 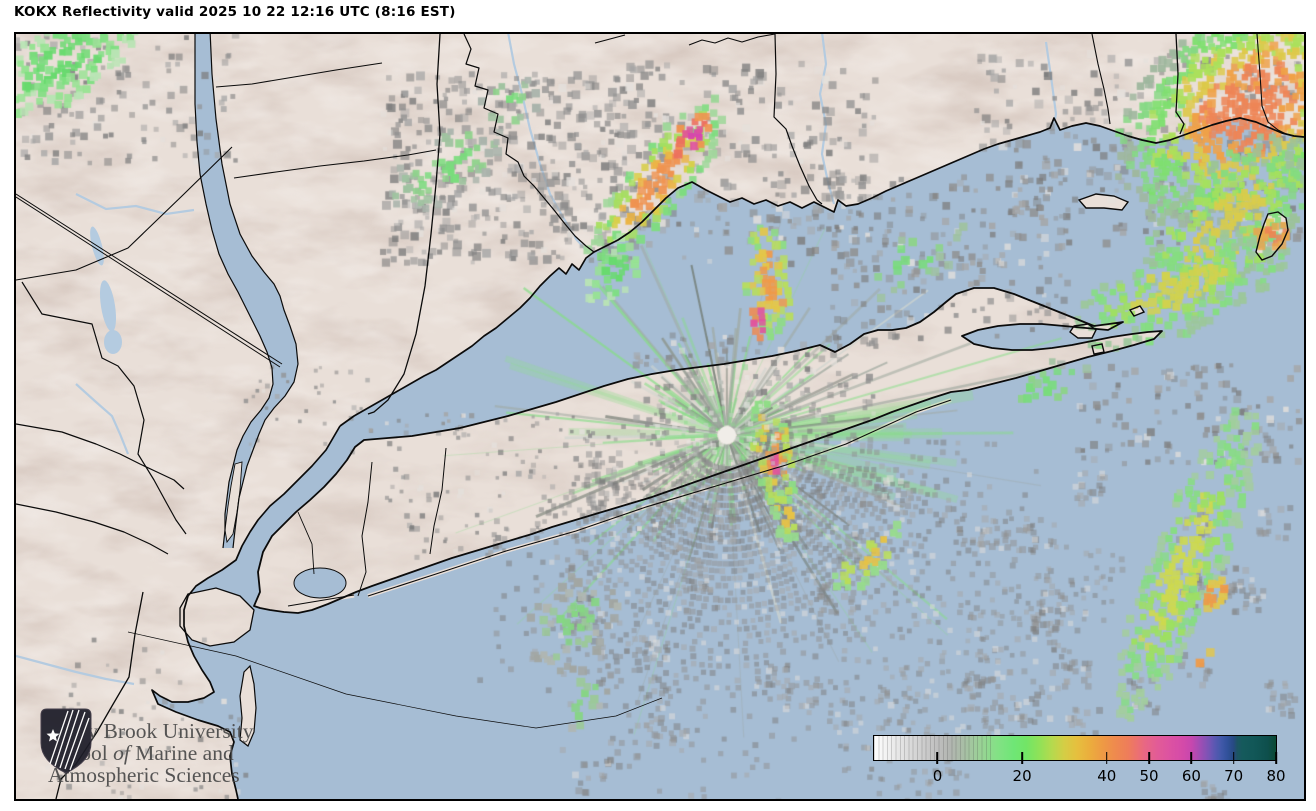 I want to click on logo-line1: Stony Brook University, so click(x=151, y=731).